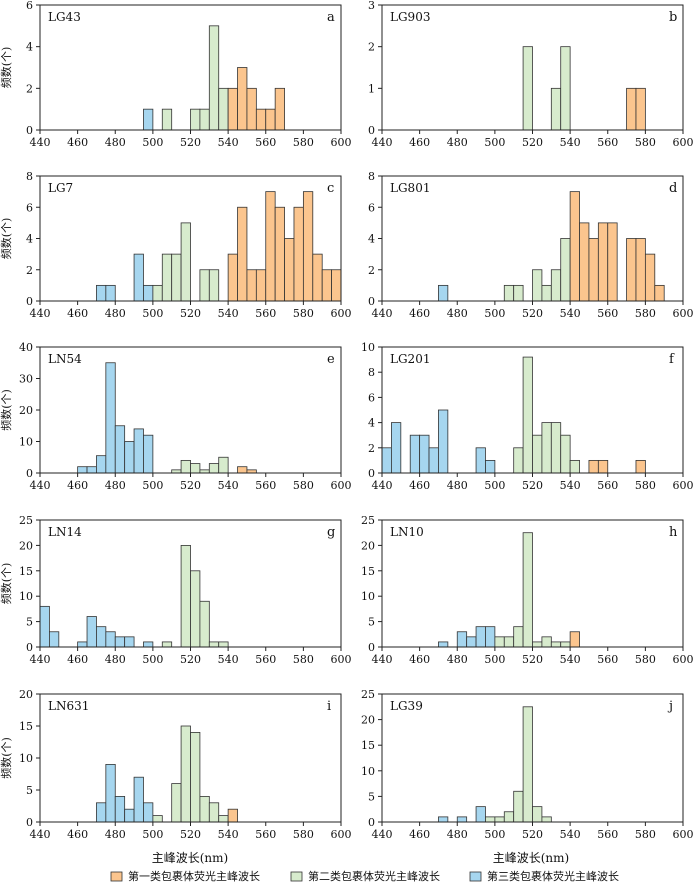 This screenshot has height=883, width=700. Describe the element at coordinates (303, 834) in the screenshot. I see `x-tick-label-i-580: 580` at that location.